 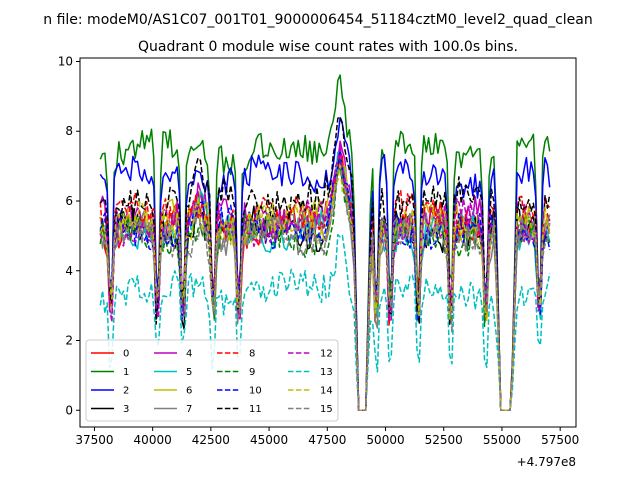 I want to click on legend-label-11: 11, so click(x=255, y=409).